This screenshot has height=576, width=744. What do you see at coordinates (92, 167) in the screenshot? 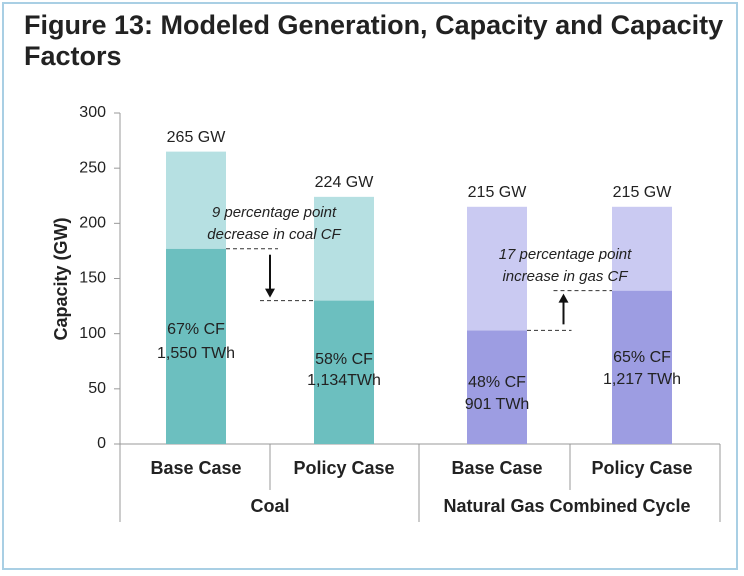
I see `y-tick-label: 250` at bounding box center [92, 167].